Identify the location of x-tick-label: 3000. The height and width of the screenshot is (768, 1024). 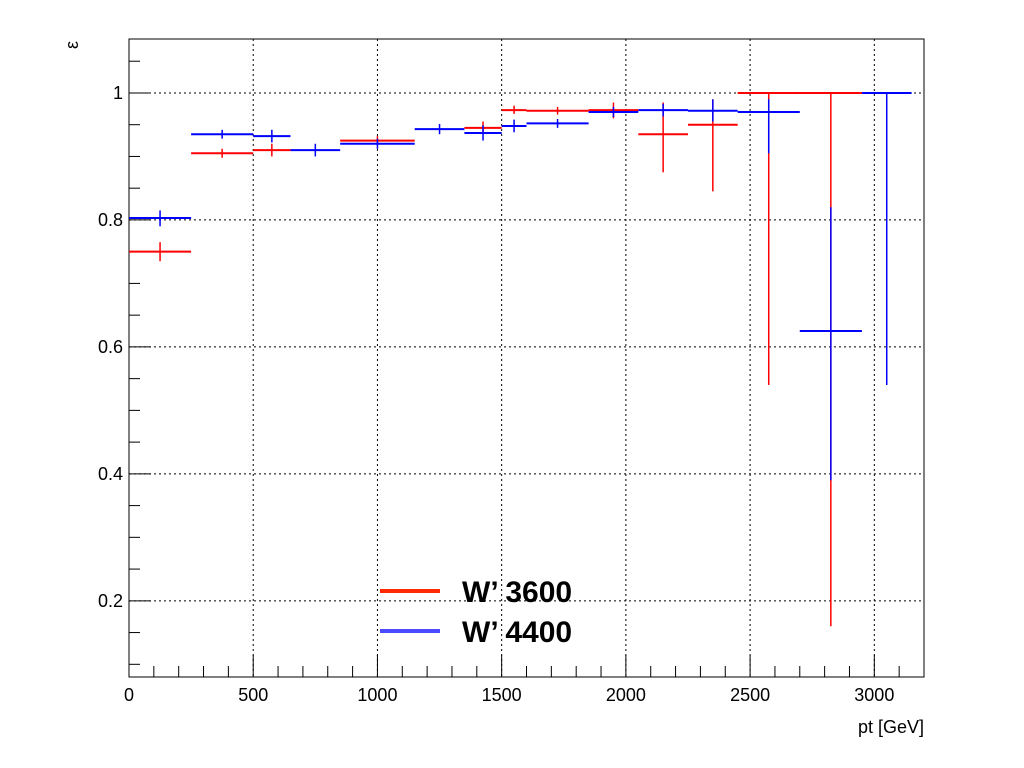
(874, 695).